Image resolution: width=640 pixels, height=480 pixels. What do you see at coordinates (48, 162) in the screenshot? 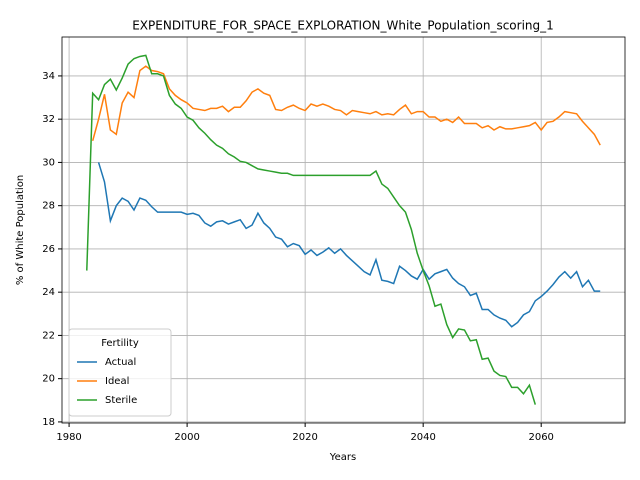
I see `y-tick-label: 30` at bounding box center [48, 162].